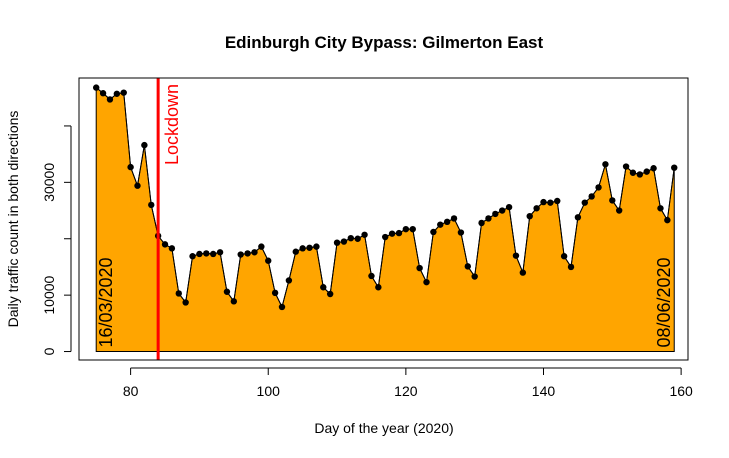 The height and width of the screenshot is (458, 729). Describe the element at coordinates (49, 351) in the screenshot. I see `y-tick-label: 0` at that location.